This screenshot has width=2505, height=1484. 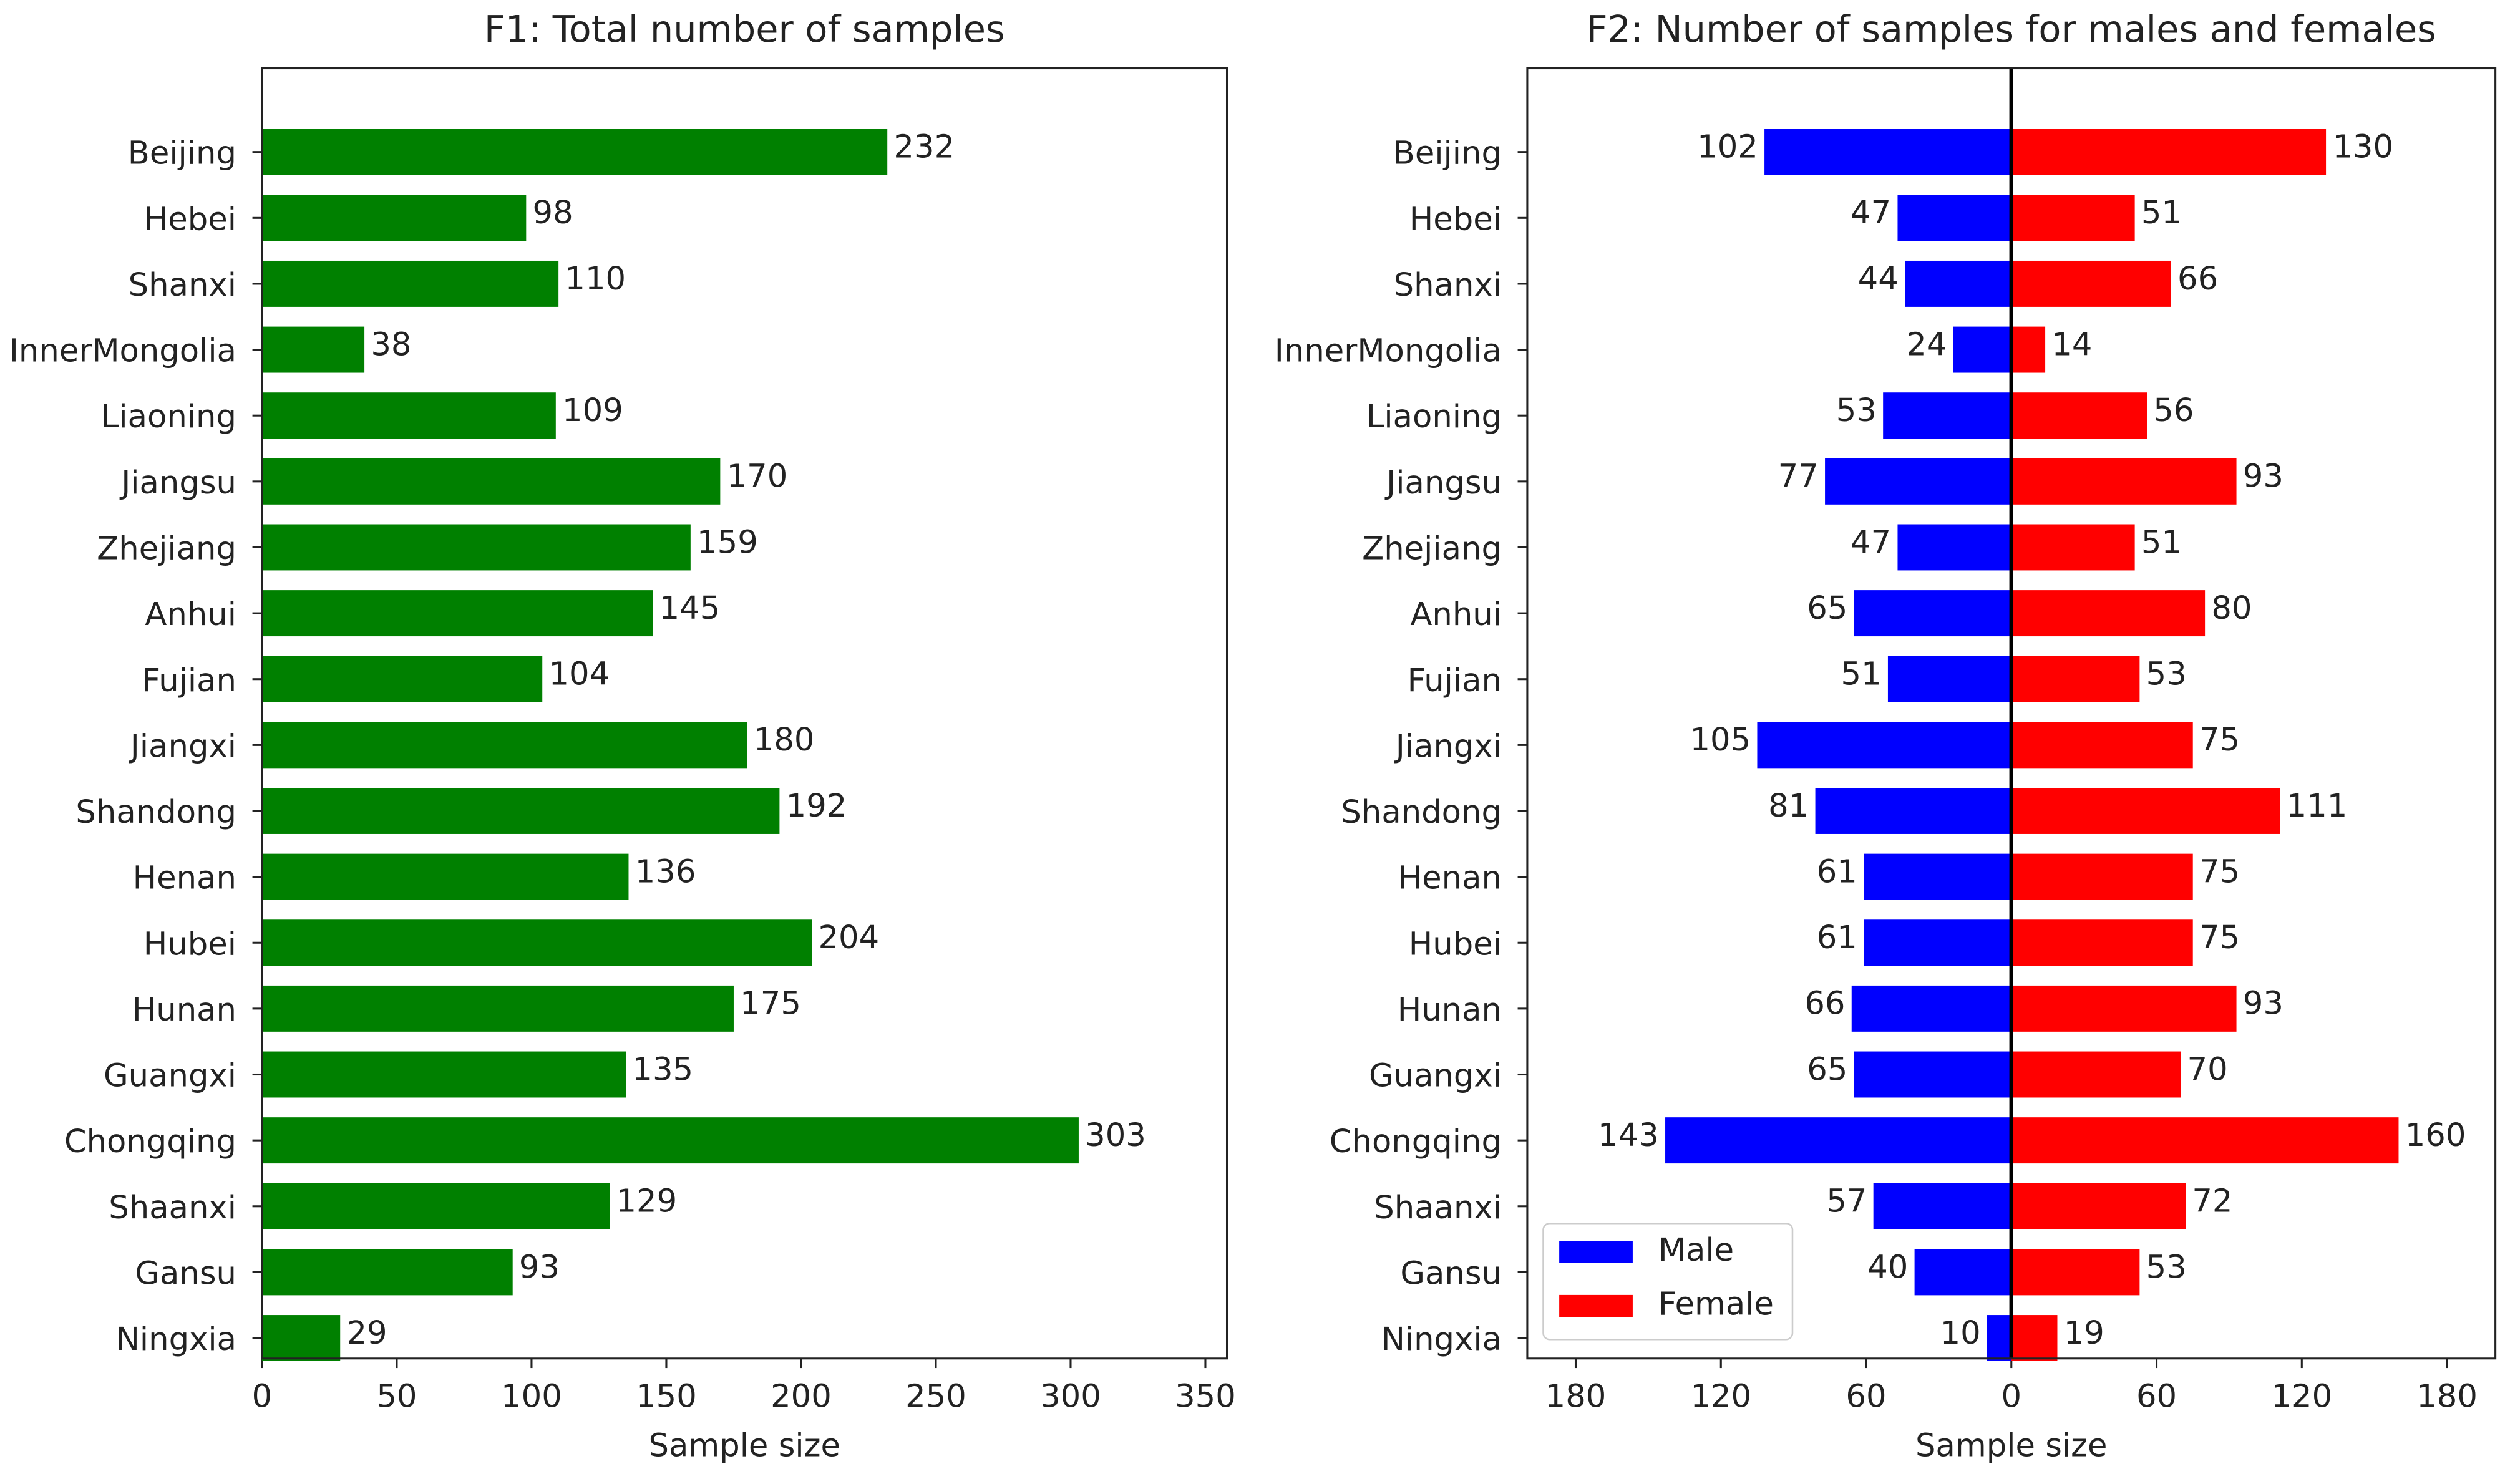 I want to click on x-tick-label: 50, so click(x=396, y=1397).